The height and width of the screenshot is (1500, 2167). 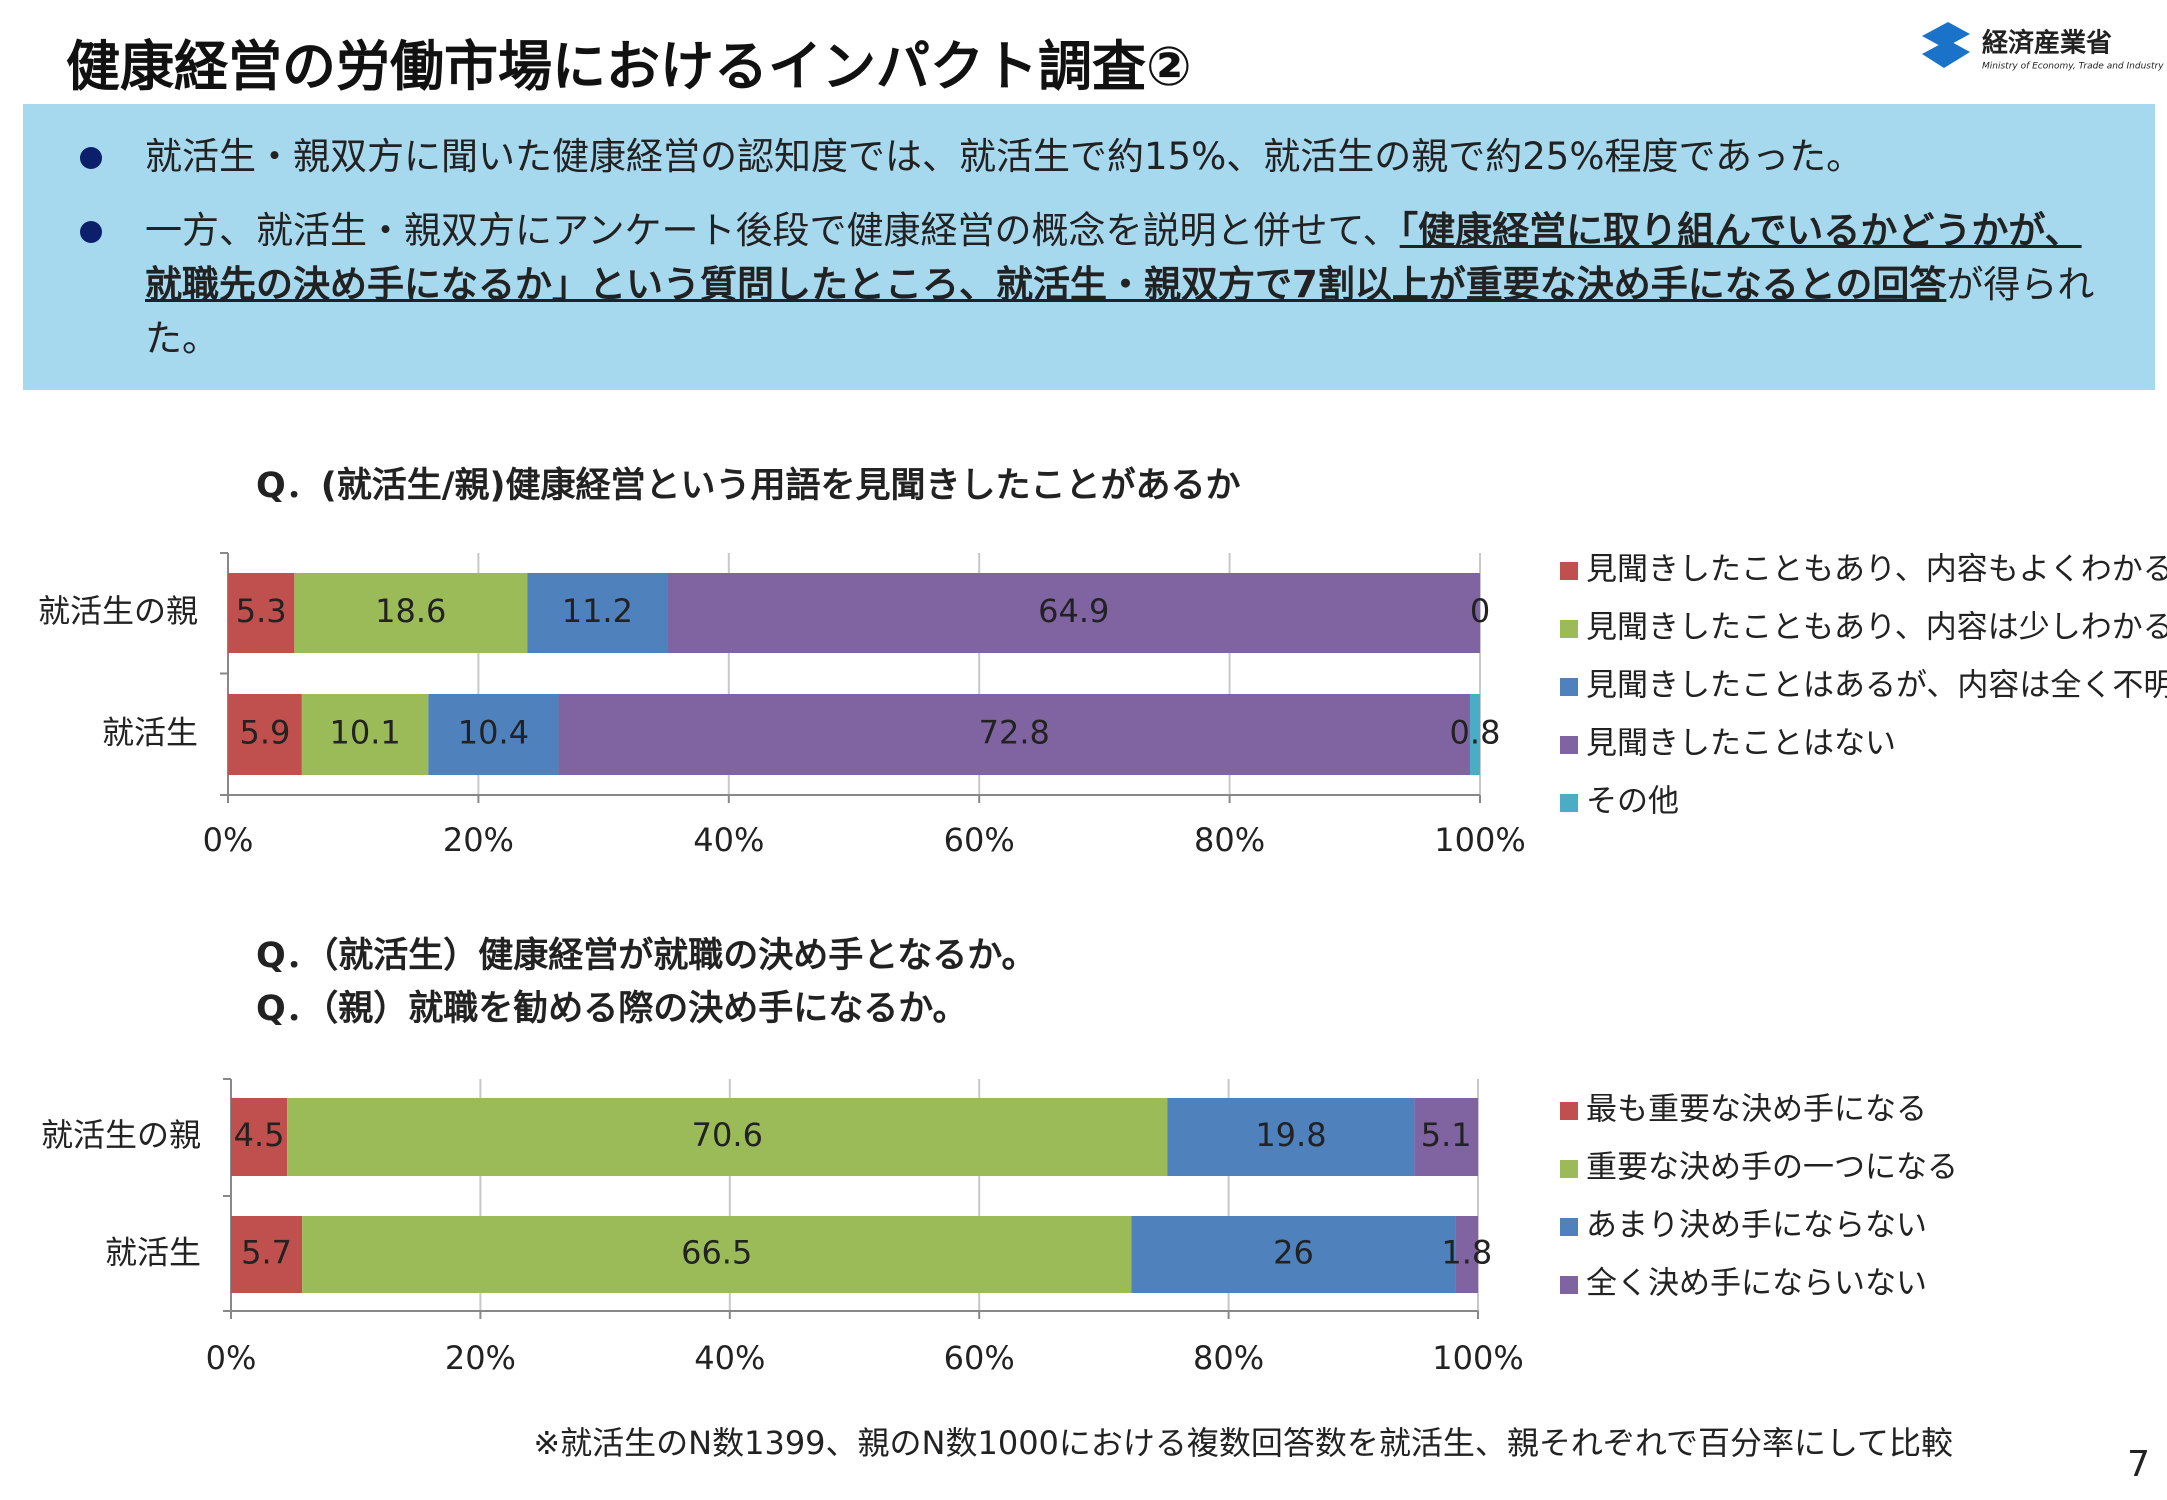 I want to click on value-label: 26, so click(x=1293, y=1253).